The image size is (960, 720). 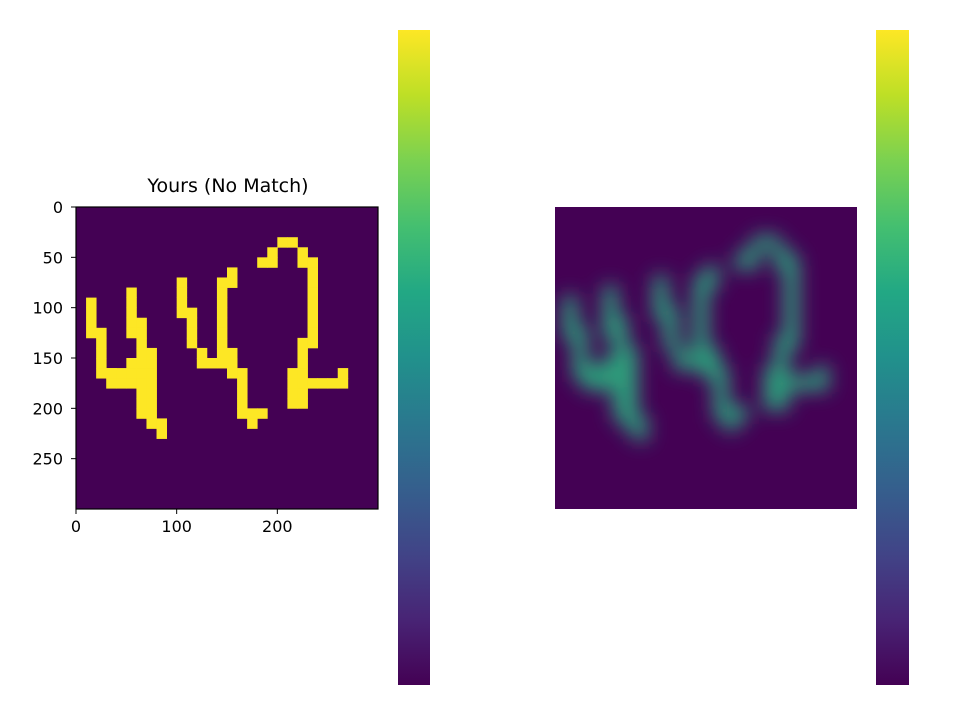 What do you see at coordinates (182, 522) in the screenshot?
I see `left-x-axis: 0 100 200` at bounding box center [182, 522].